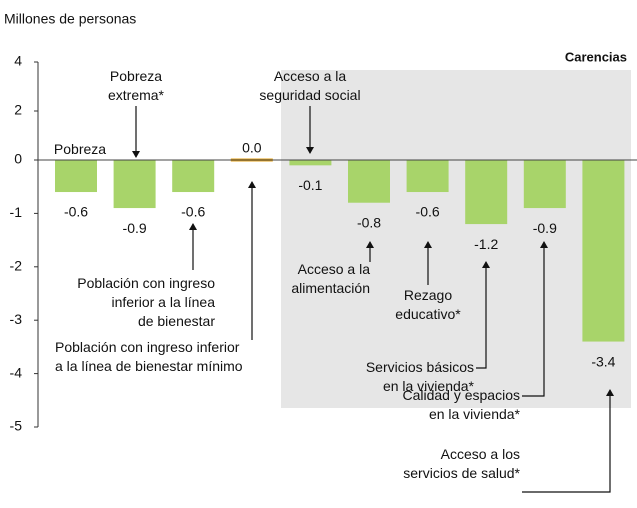 The image size is (637, 508). What do you see at coordinates (310, 185) in the screenshot?
I see `data-label: -0.1` at bounding box center [310, 185].